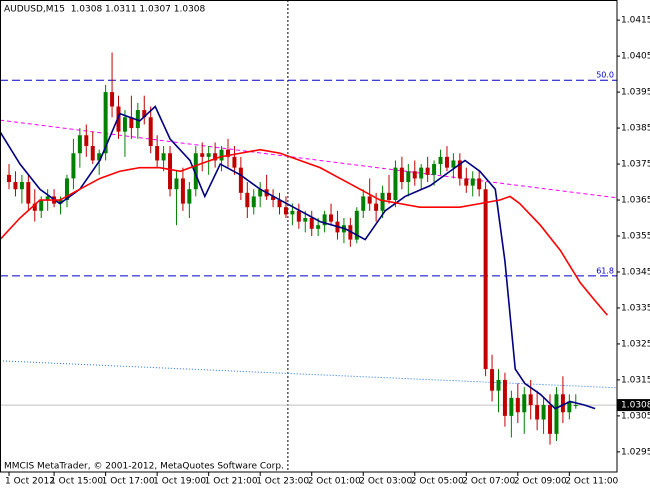 This screenshot has height=488, width=650. Describe the element at coordinates (605, 270) in the screenshot. I see `fib-label: 61.8` at that location.